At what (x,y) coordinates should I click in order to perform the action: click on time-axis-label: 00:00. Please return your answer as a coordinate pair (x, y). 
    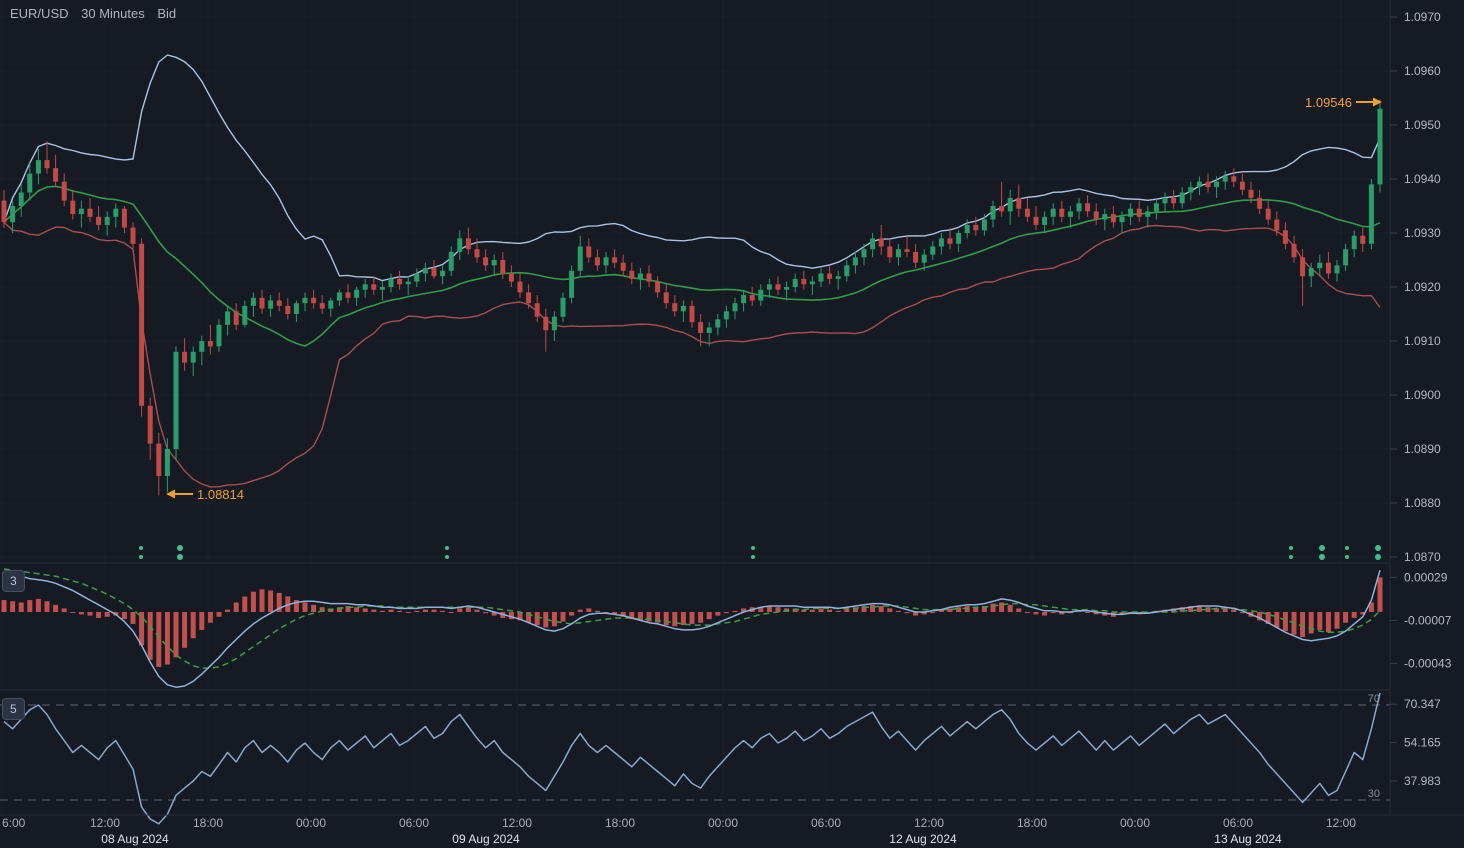
    Looking at the image, I should click on (723, 823).